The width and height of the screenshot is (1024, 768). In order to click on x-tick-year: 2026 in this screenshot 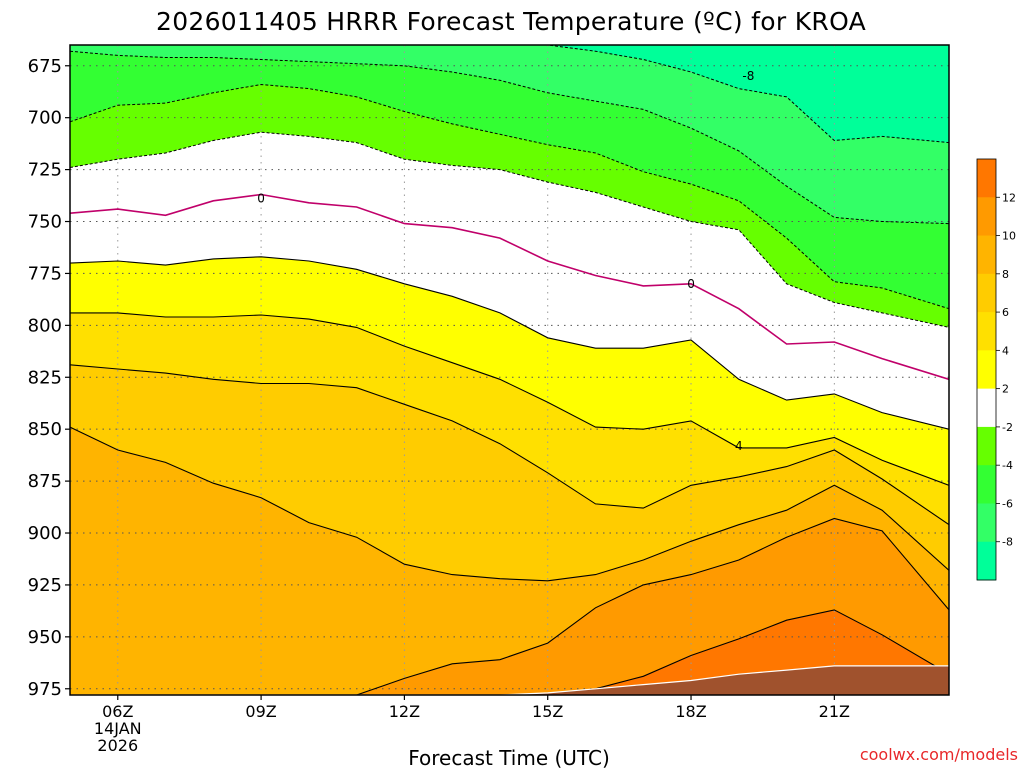, I will do `click(117, 745)`.